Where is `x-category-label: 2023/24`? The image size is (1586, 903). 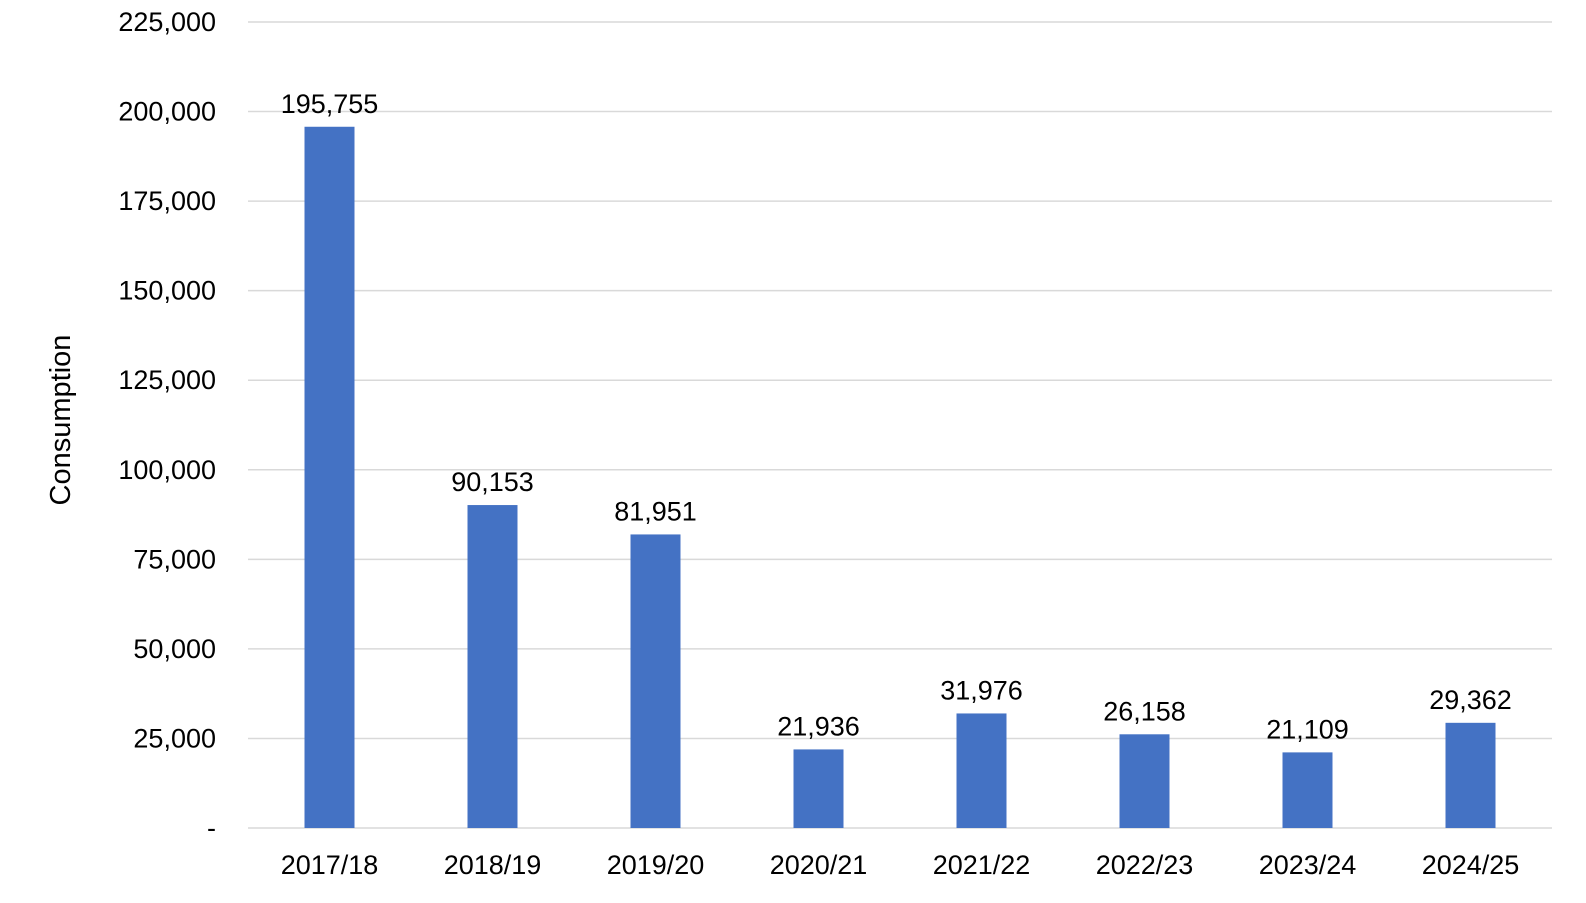 x-category-label: 2023/24 is located at coordinates (1308, 865).